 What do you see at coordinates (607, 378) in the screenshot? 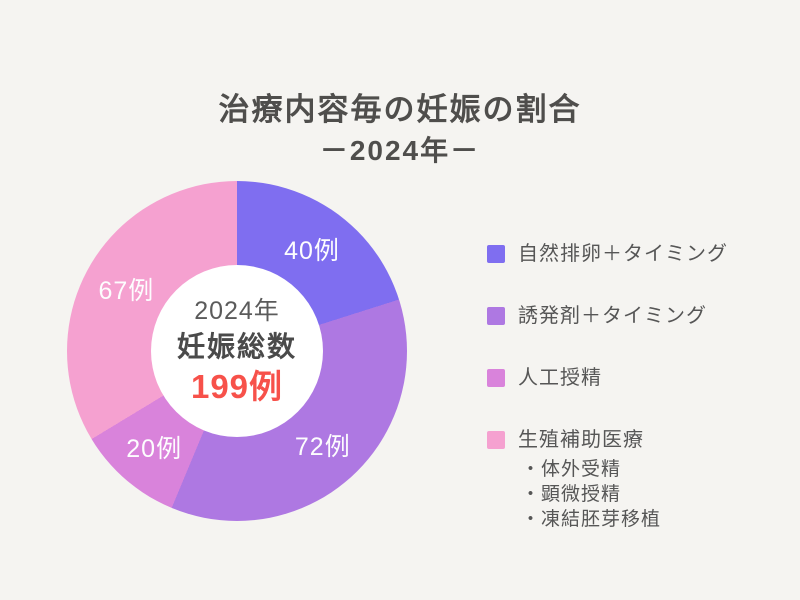
I see `legend-item: 人工授精` at bounding box center [607, 378].